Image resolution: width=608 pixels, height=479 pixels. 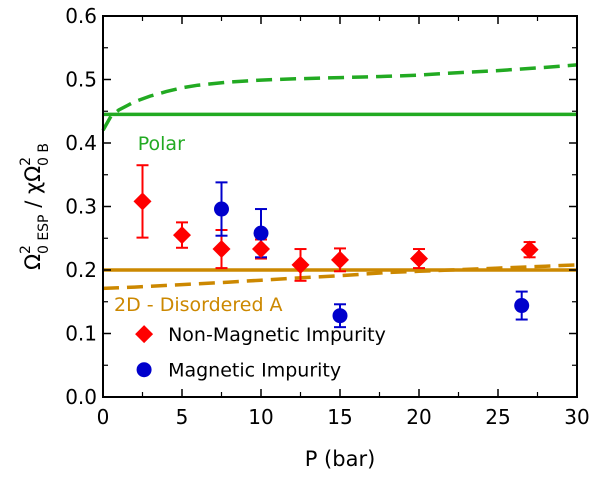 I want to click on y-label-sub1: 0 ESP, so click(x=44, y=234).